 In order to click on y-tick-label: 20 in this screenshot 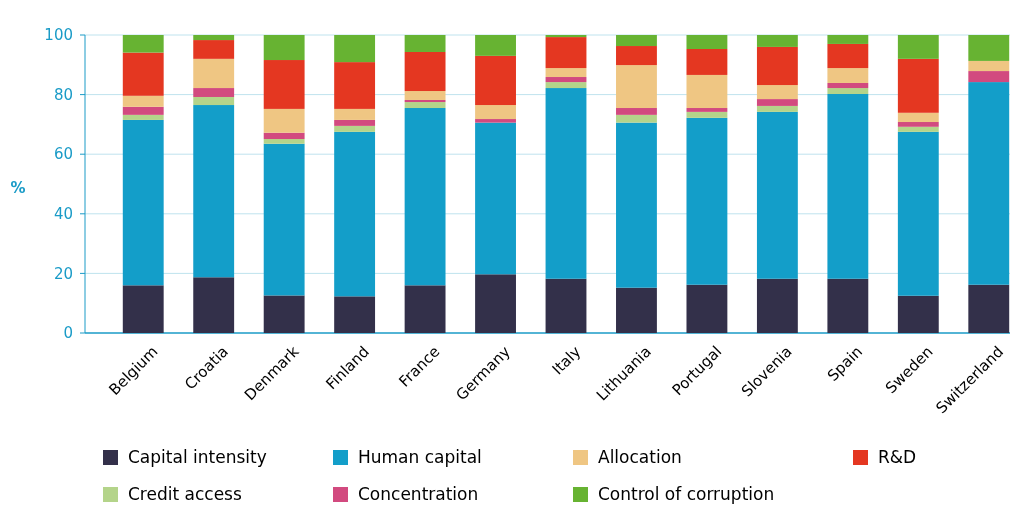, I will do `click(63, 273)`.